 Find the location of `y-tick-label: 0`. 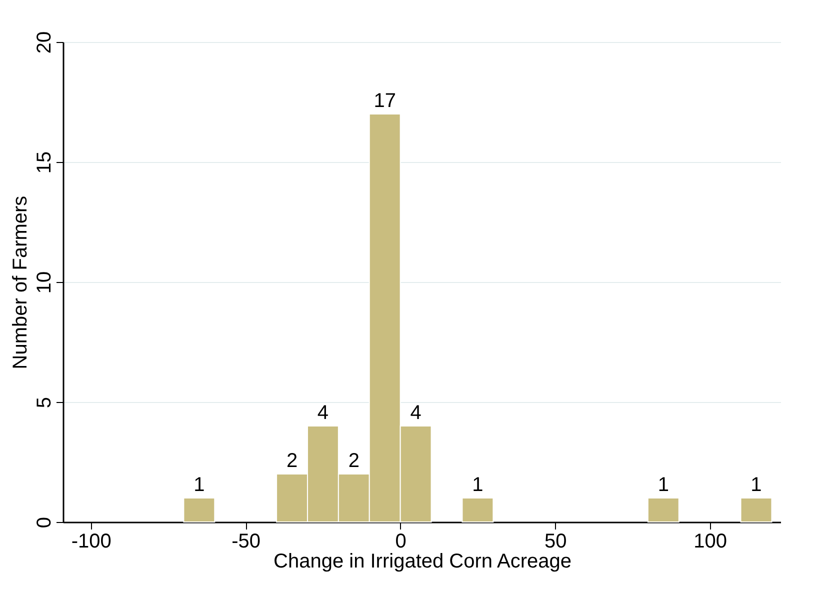

y-tick-label: 0 is located at coordinates (45, 522).